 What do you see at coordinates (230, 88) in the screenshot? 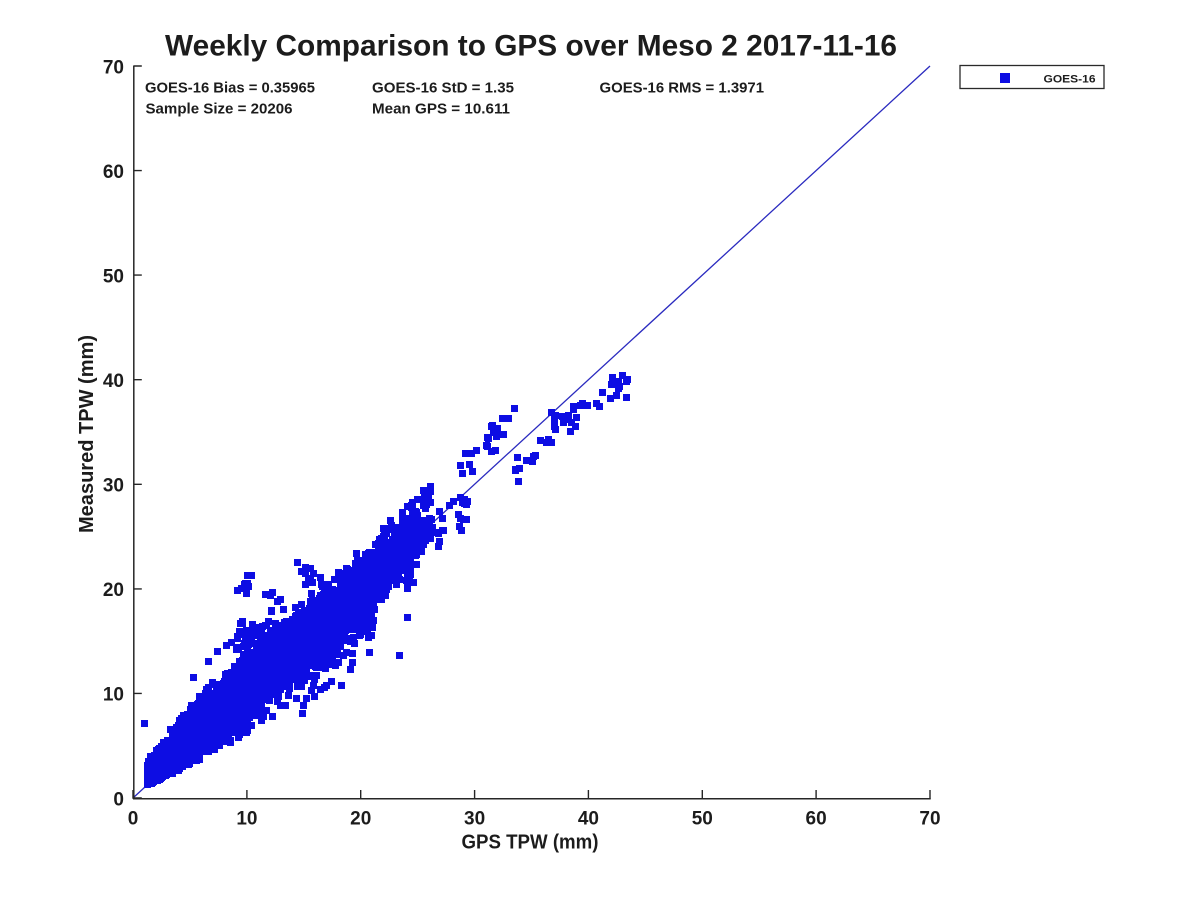
I see `svg-text: GOES-16 Bias = 0.35965` at bounding box center [230, 88].